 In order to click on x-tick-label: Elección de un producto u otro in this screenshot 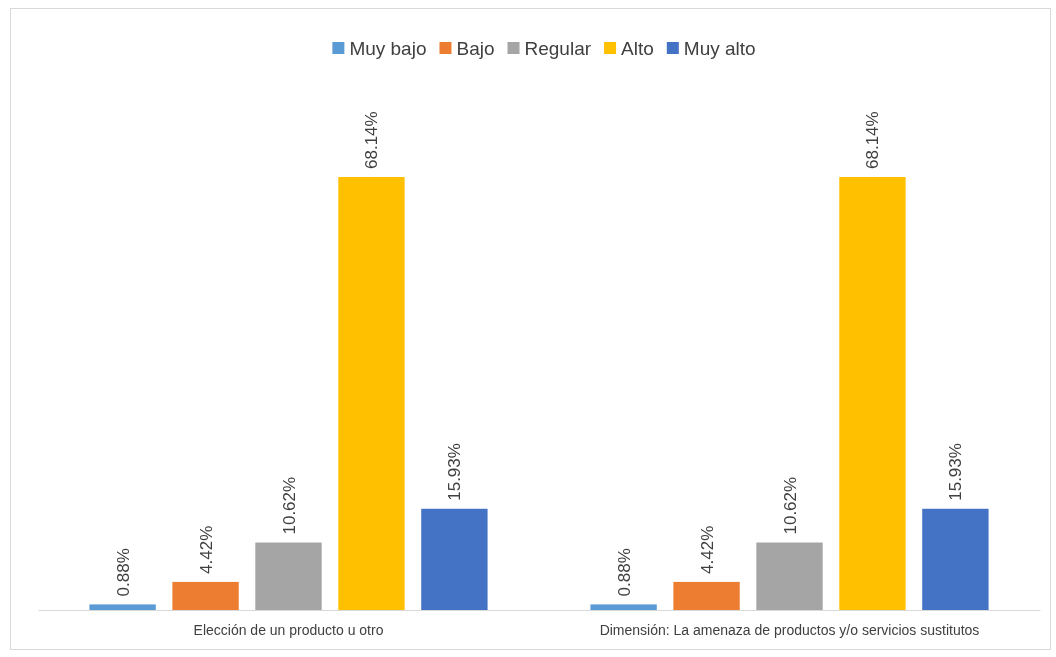, I will do `click(288, 630)`.